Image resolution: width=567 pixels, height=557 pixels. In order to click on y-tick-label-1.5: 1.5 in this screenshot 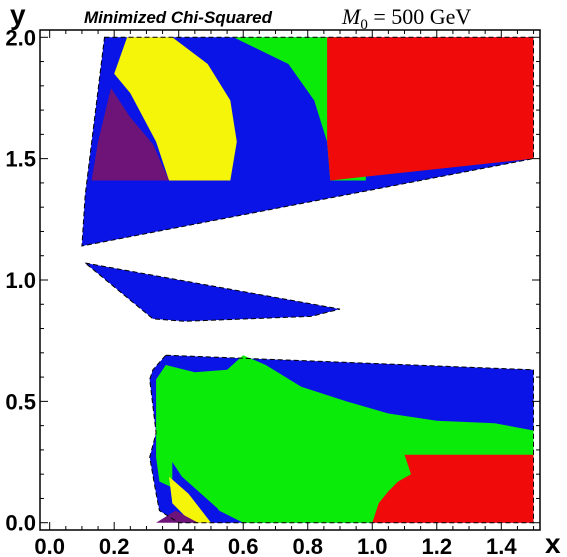, I will do `click(20, 159)`.